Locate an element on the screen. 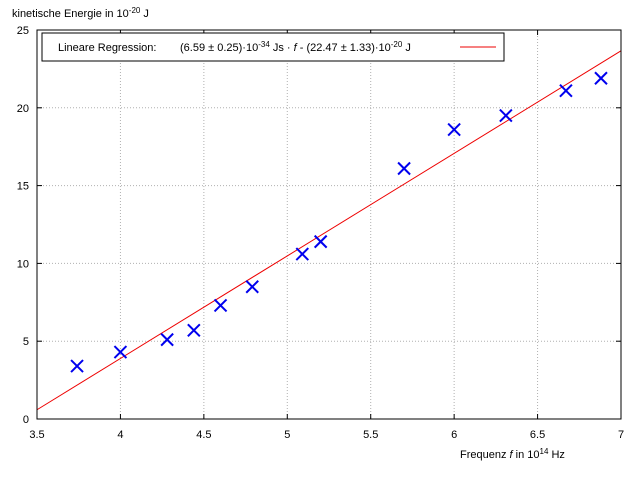 This screenshot has width=640, height=478. x-axis-title-unit: Hz is located at coordinates (556, 455).